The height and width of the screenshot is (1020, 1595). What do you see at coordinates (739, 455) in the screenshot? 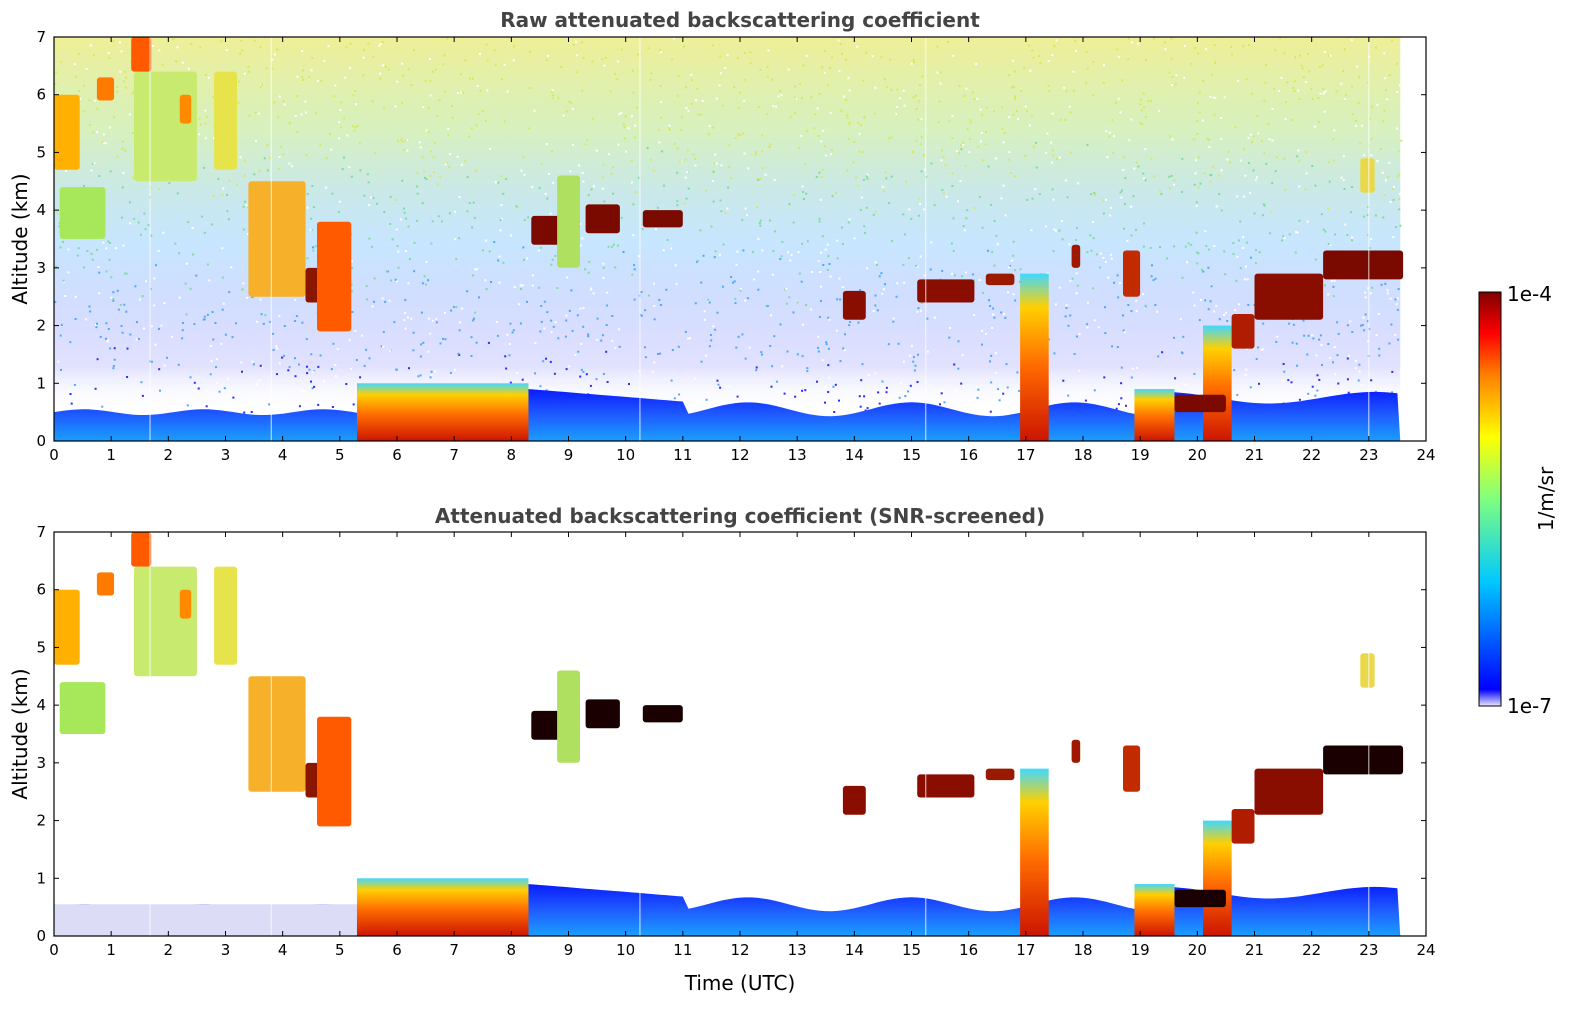
I see `x-tick-label: 12` at bounding box center [739, 455].